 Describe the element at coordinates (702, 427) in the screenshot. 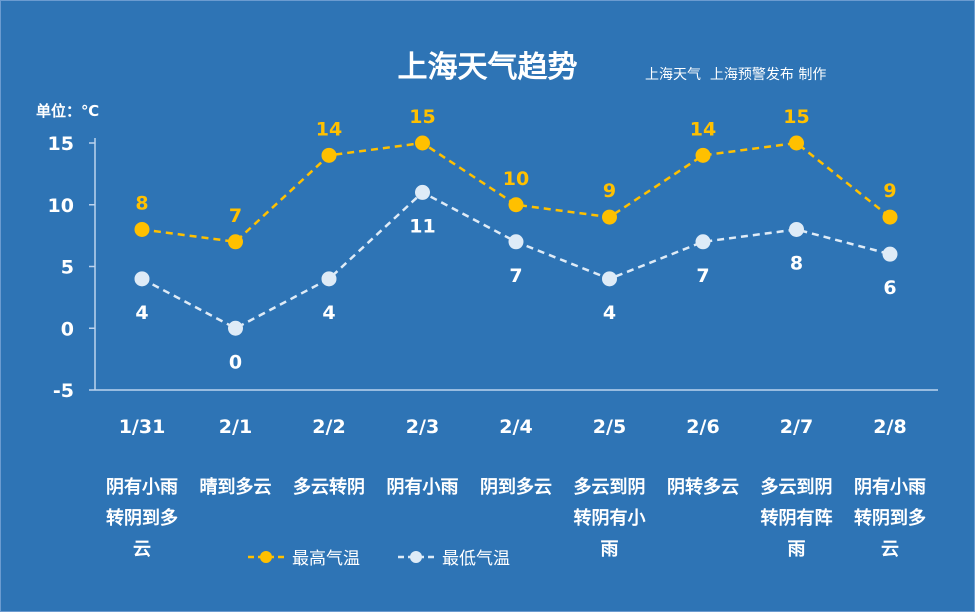

I see `x-tick-label: 2/6` at that location.